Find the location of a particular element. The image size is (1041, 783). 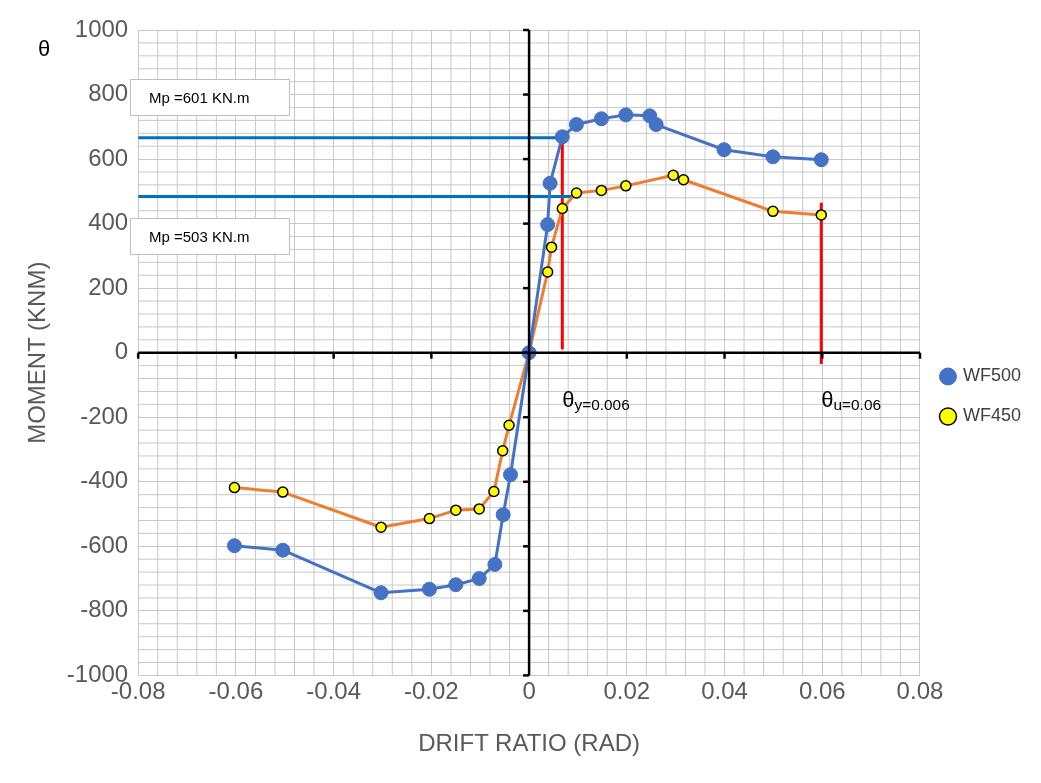

x-tick-label: 0.02 is located at coordinates (627, 691).